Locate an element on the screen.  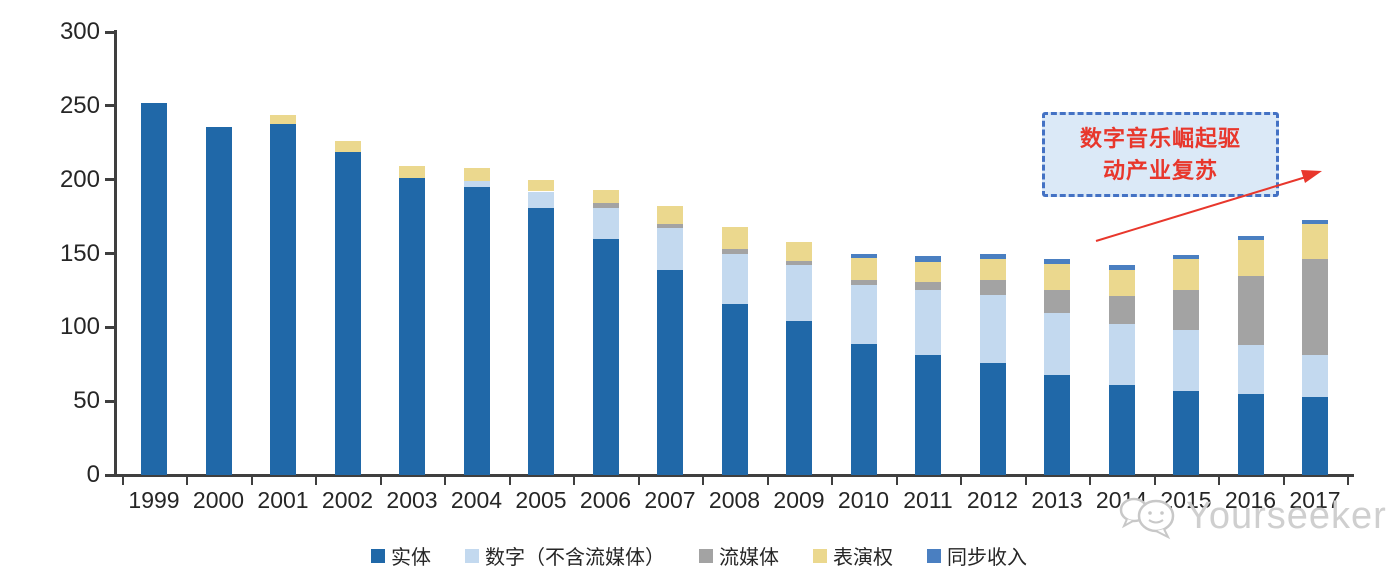
bar-2002 is located at coordinates (347, 308).